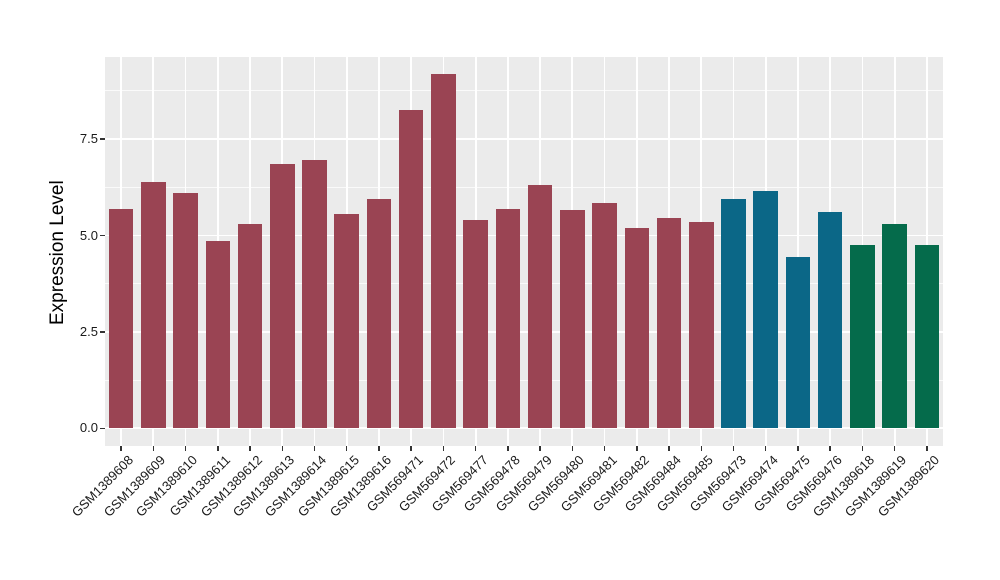  What do you see at coordinates (88, 428) in the screenshot?
I see `y-tick-label: 0.0` at bounding box center [88, 428].